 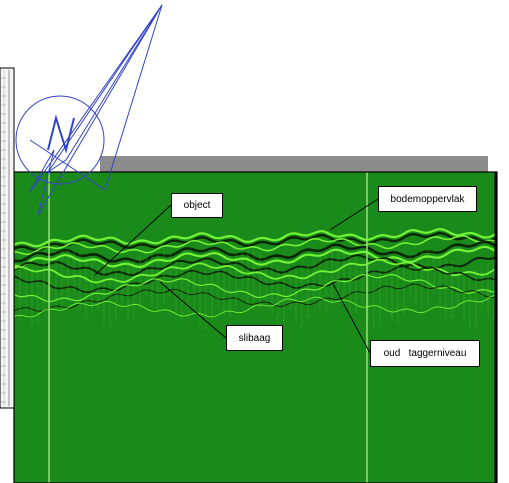 What do you see at coordinates (425, 353) in the screenshot?
I see `label-old-level: oud taggerniveau` at bounding box center [425, 353].